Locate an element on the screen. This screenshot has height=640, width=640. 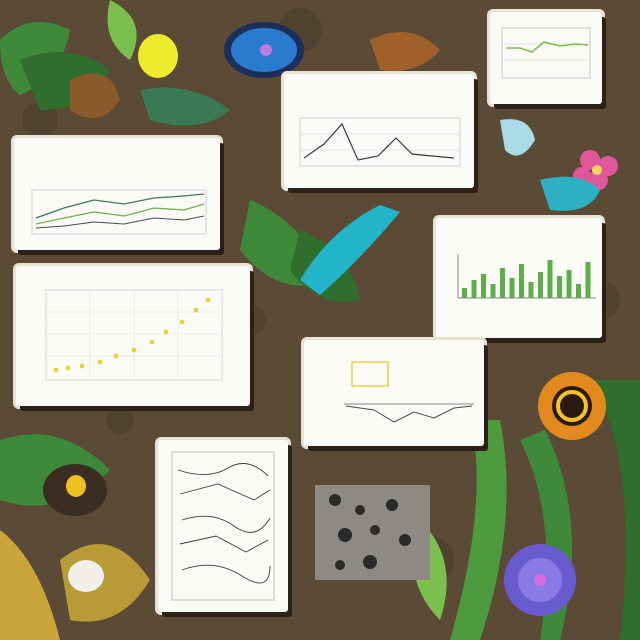
card-top-right is located at coordinates (546, 58).